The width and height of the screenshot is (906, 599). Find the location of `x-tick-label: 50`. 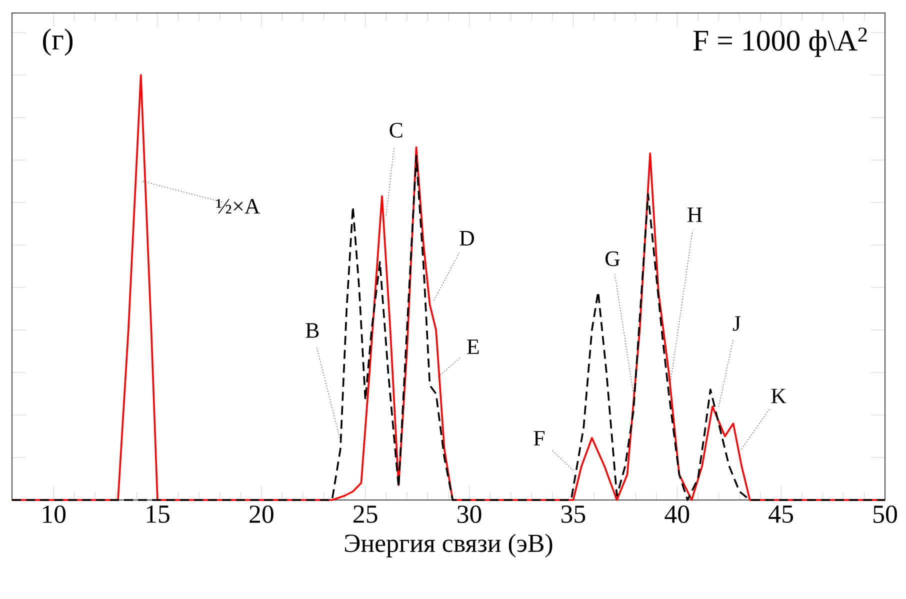

x-tick-label: 50 is located at coordinates (885, 514).